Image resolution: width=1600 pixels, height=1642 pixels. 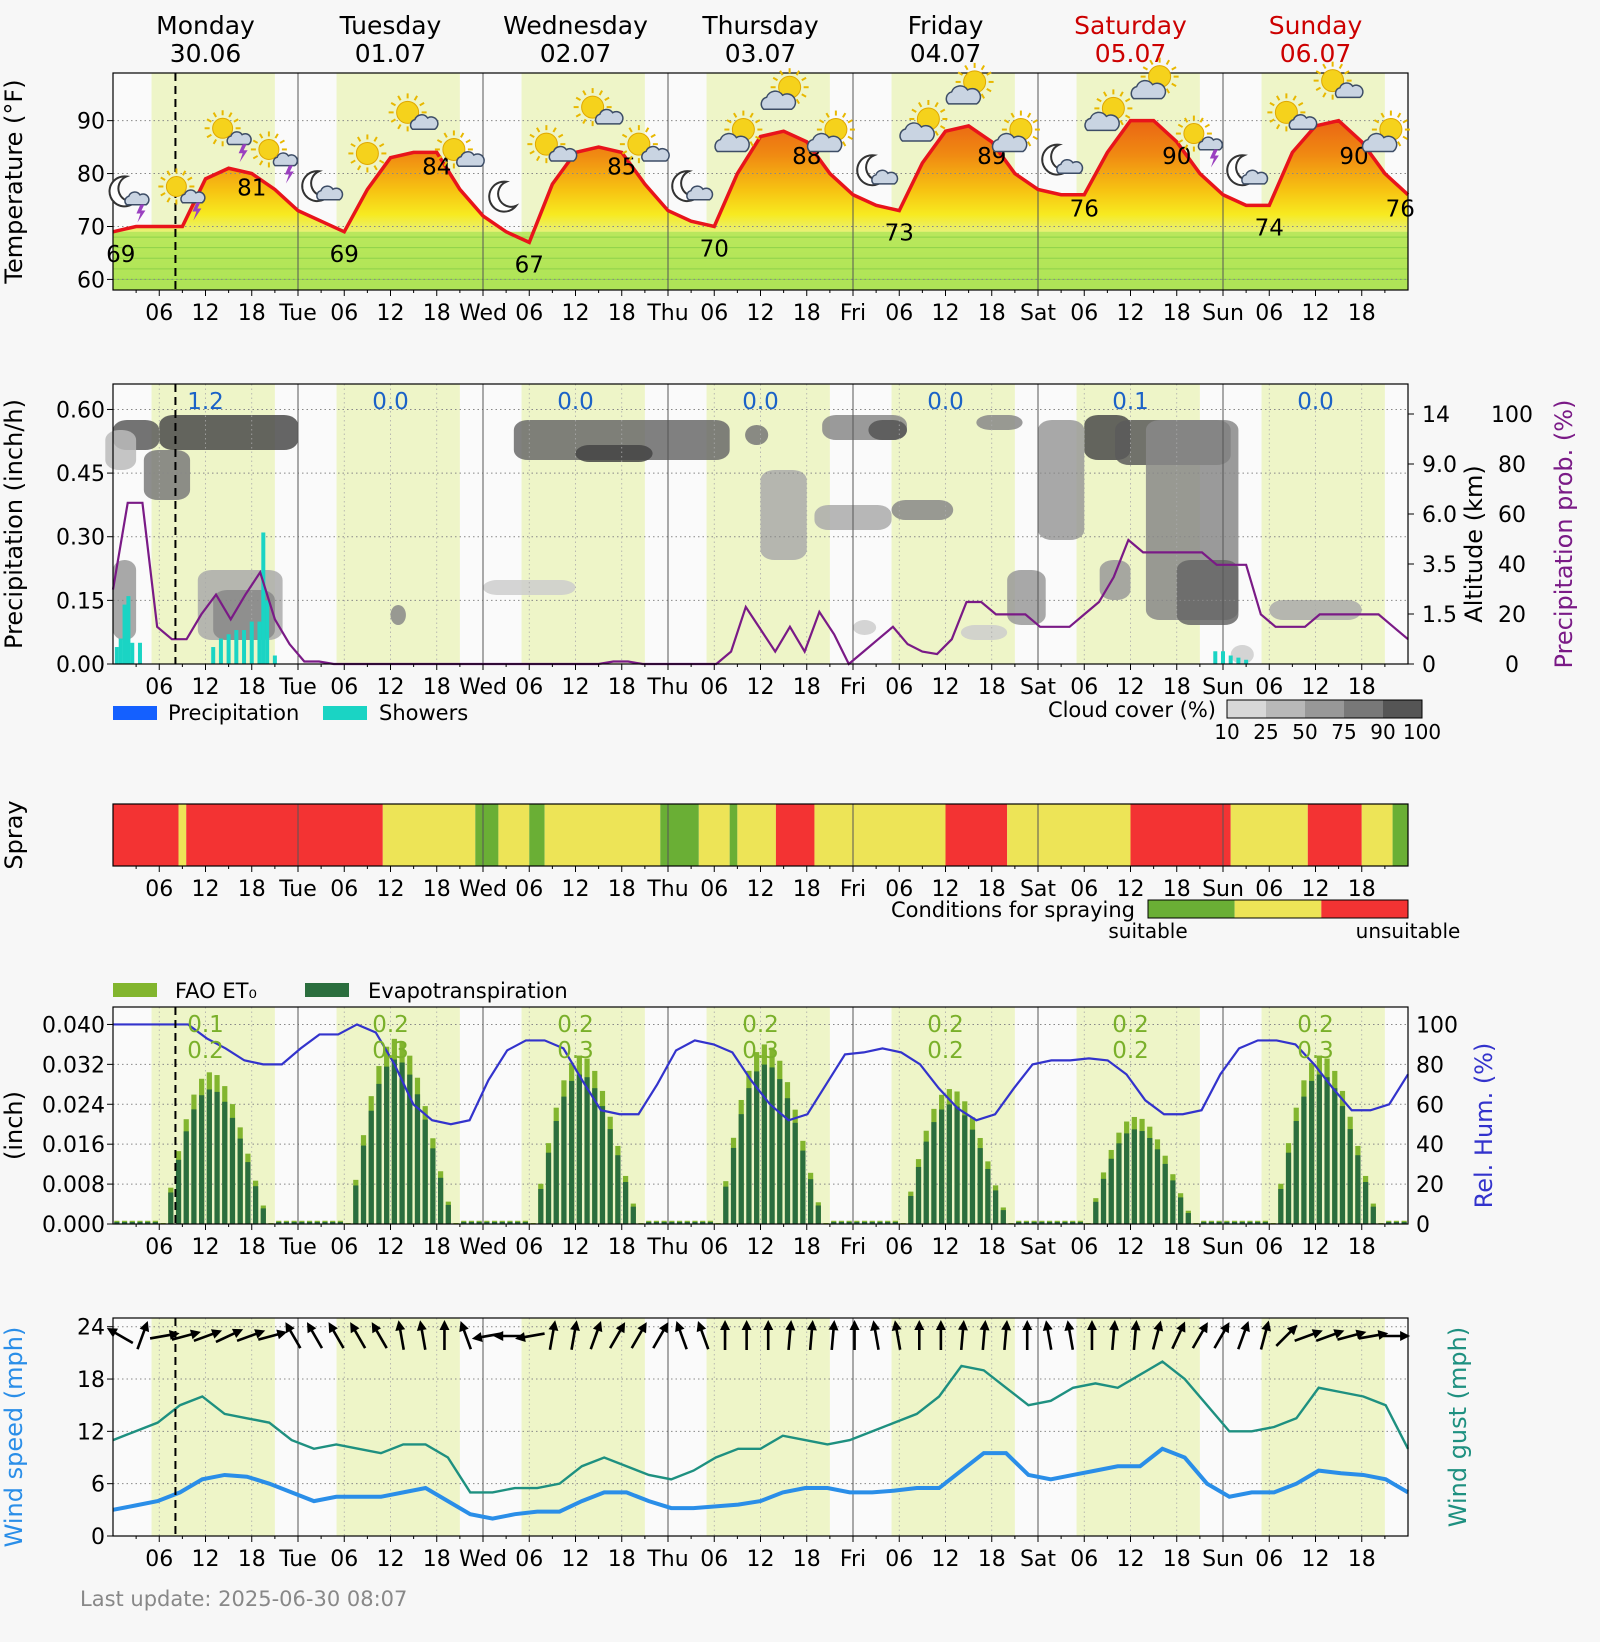 I want to click on daily-precip-total: 0.0, so click(x=575, y=402).